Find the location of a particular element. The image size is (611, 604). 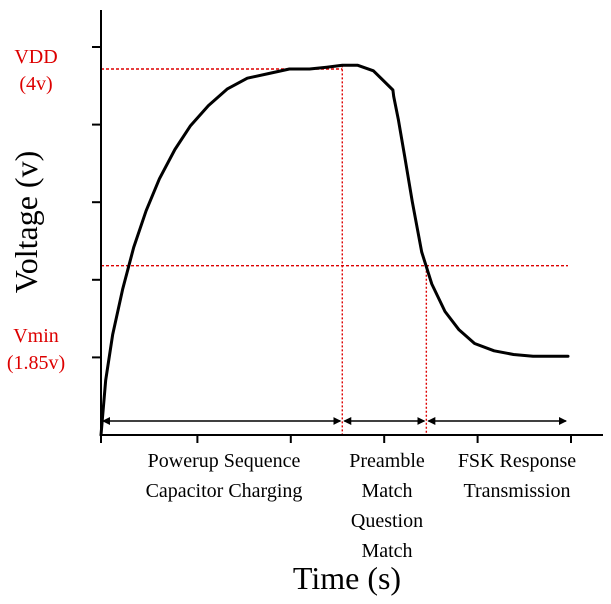

reference-label: VDD is located at coordinates (35, 57).